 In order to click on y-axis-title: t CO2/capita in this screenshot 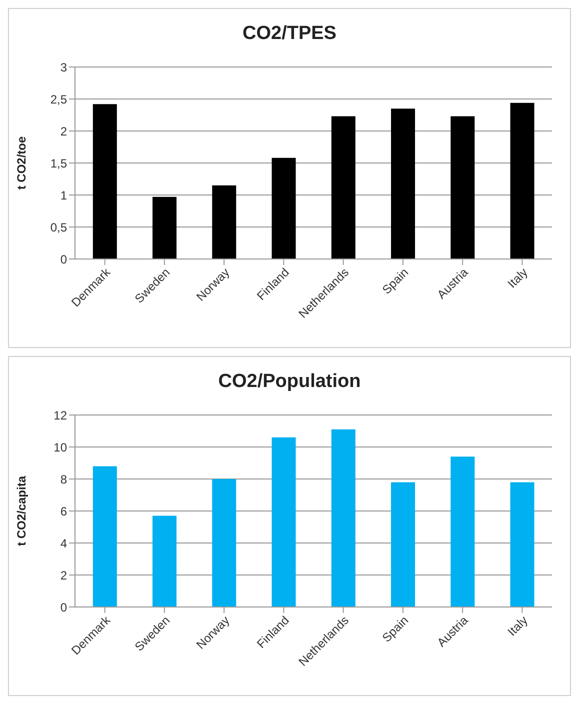, I will do `click(21, 511)`.